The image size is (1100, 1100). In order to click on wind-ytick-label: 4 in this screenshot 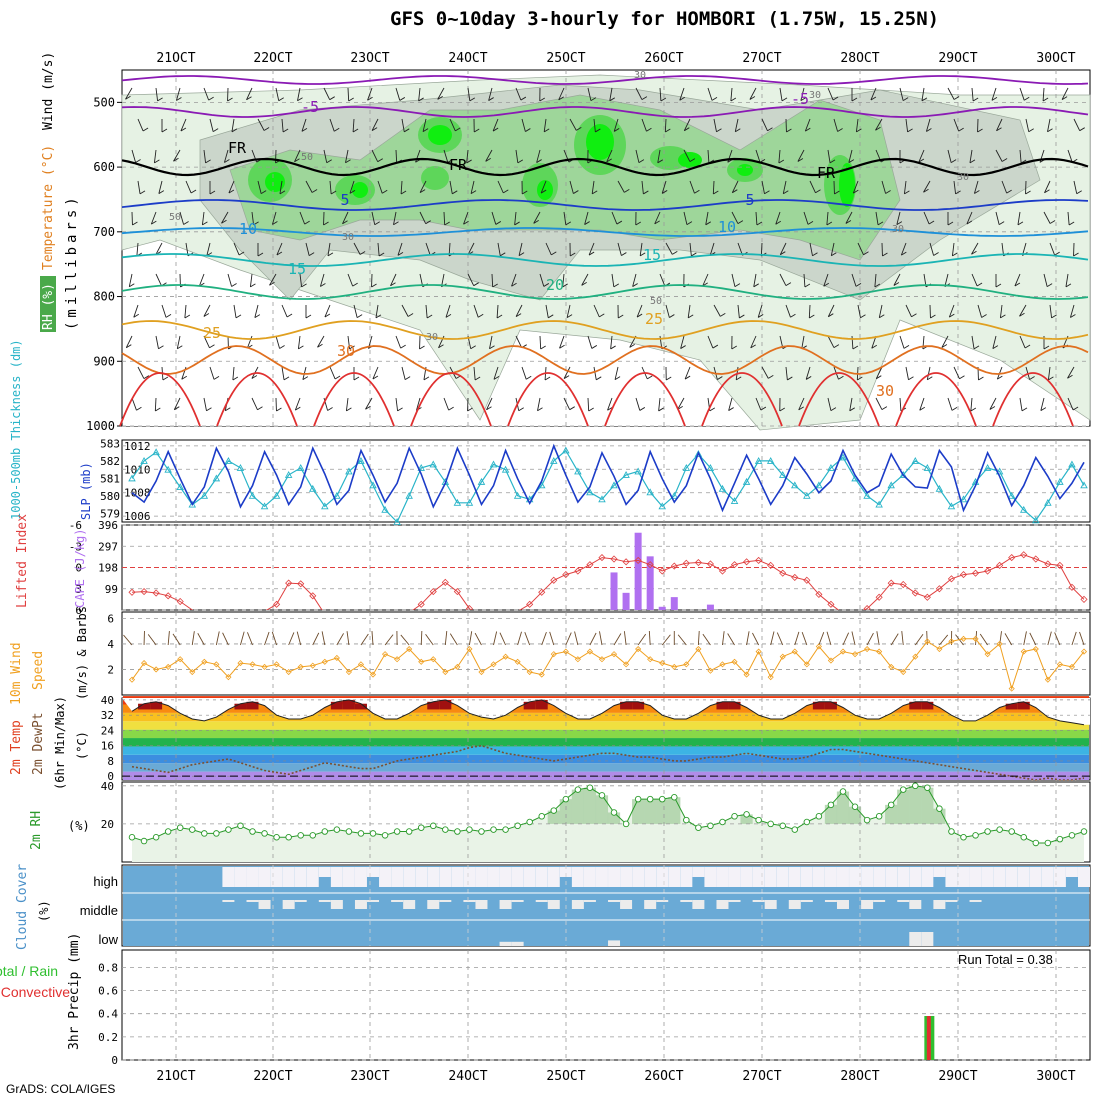, I will do `click(110, 644)`.